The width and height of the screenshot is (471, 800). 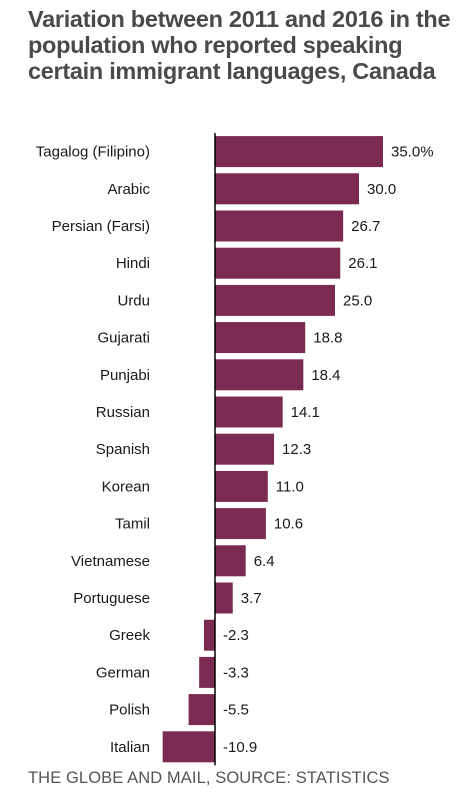 What do you see at coordinates (123, 672) in the screenshot?
I see `category-label-german: German` at bounding box center [123, 672].